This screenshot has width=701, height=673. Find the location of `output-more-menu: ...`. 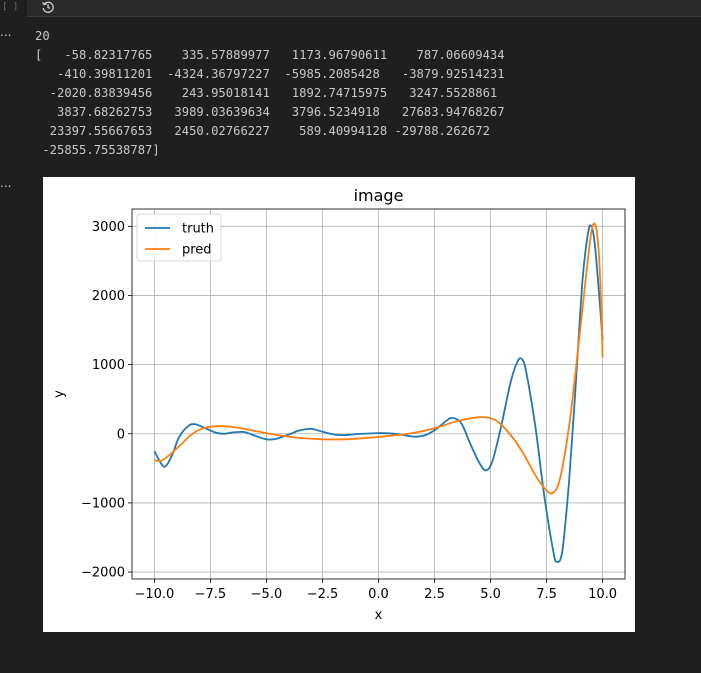

output-more-menu: ... is located at coordinates (6, 32).